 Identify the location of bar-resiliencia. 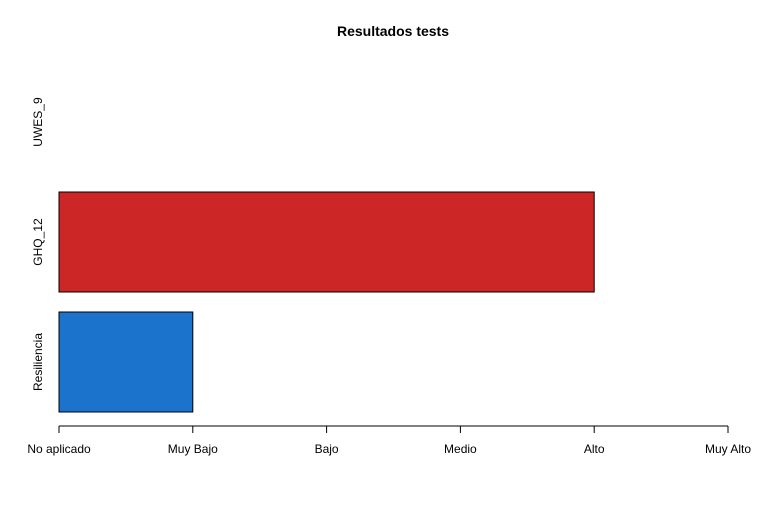
(126, 362).